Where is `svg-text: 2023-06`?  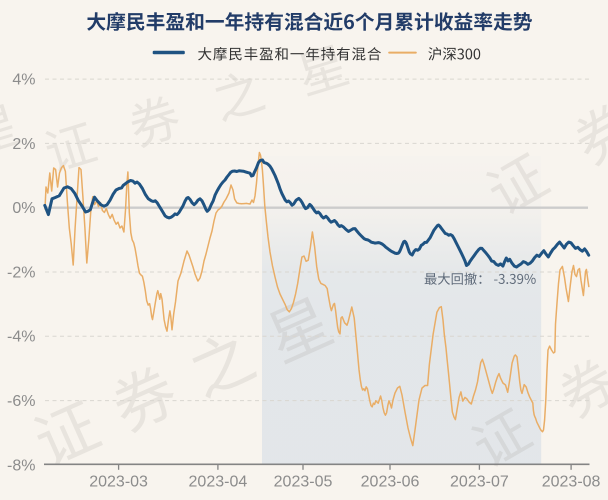
svg-text: 2023-06 is located at coordinates (390, 482).